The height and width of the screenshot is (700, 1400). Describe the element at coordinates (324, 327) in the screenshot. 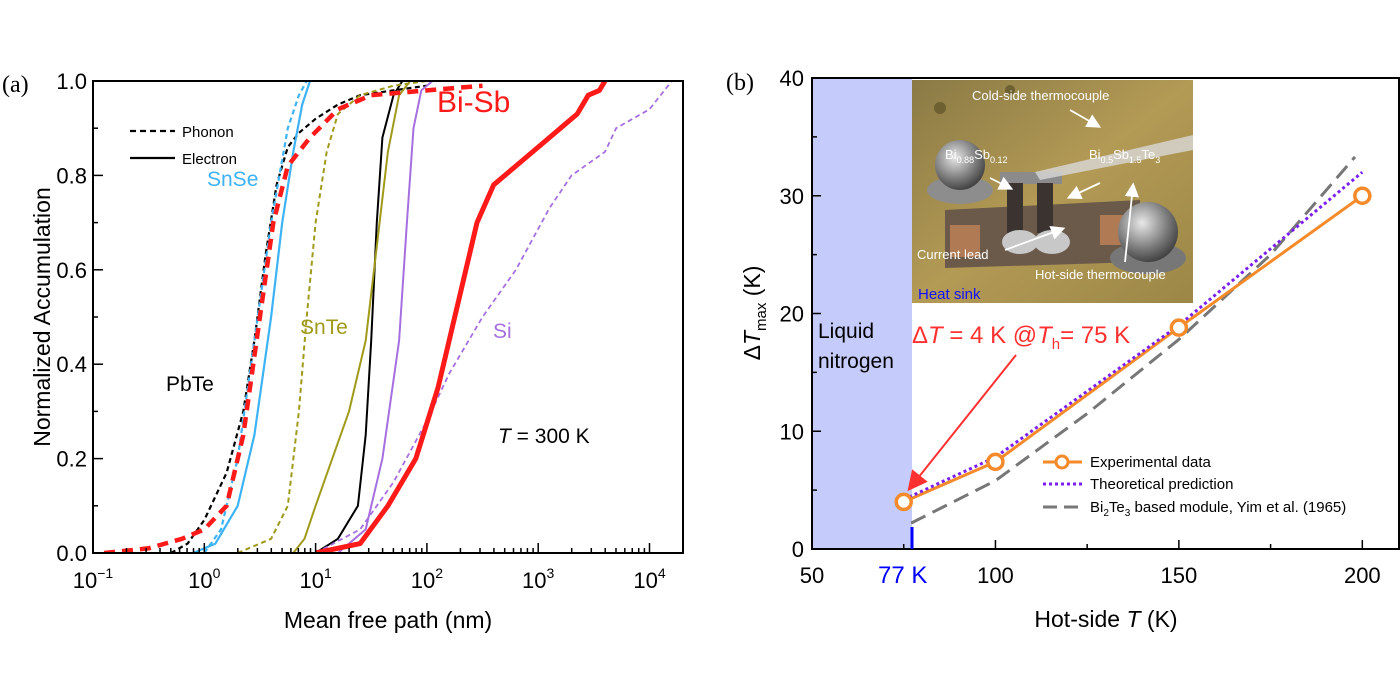

I see `label-snte: SnTe` at that location.